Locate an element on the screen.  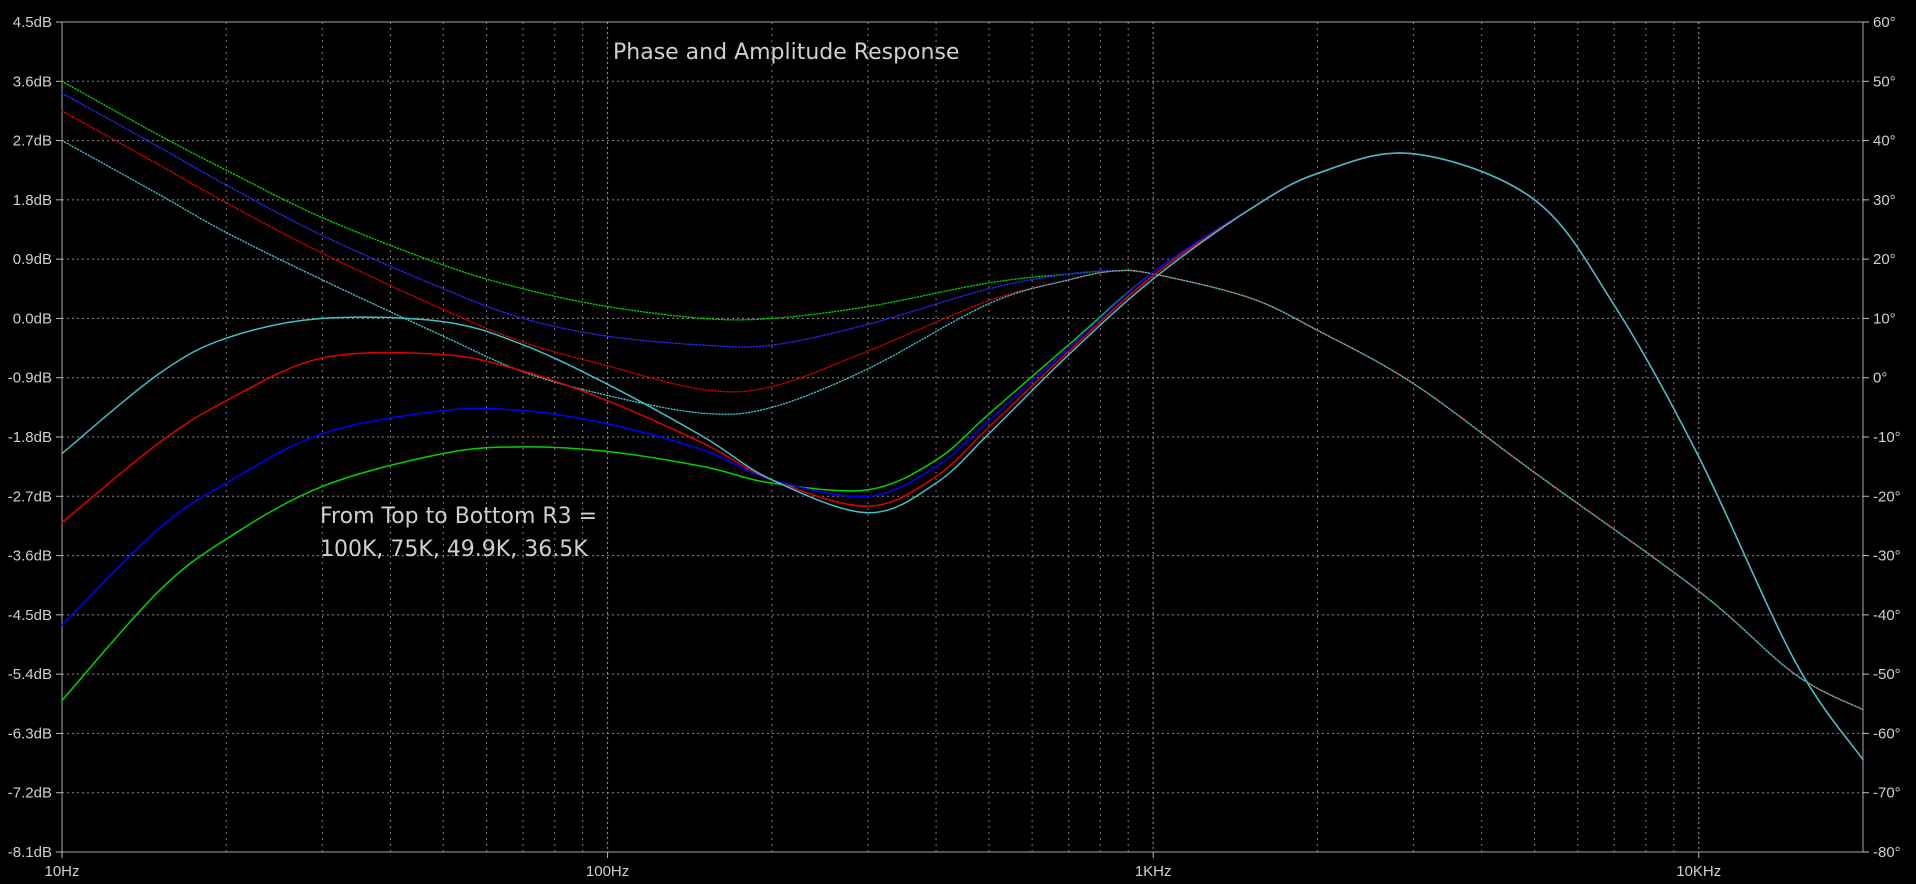
left-tick-label: -4.5dB is located at coordinates (30, 615).